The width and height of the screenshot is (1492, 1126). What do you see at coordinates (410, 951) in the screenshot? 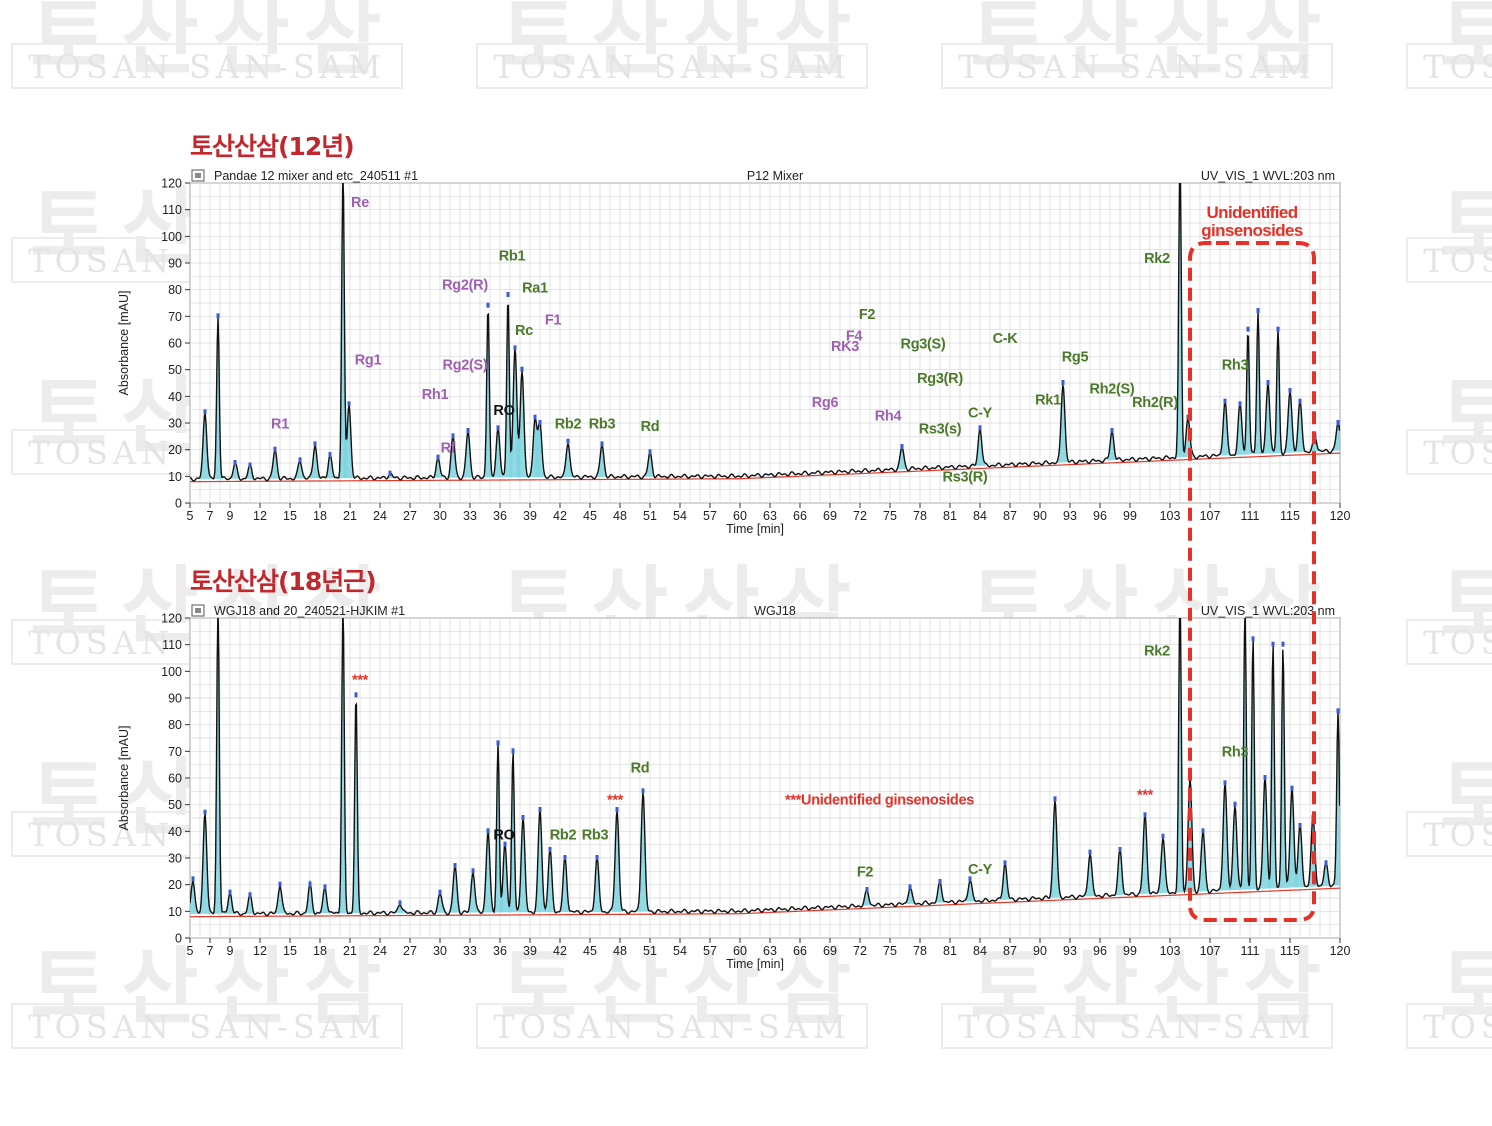
I see `x-tick-label: 27` at bounding box center [410, 951].